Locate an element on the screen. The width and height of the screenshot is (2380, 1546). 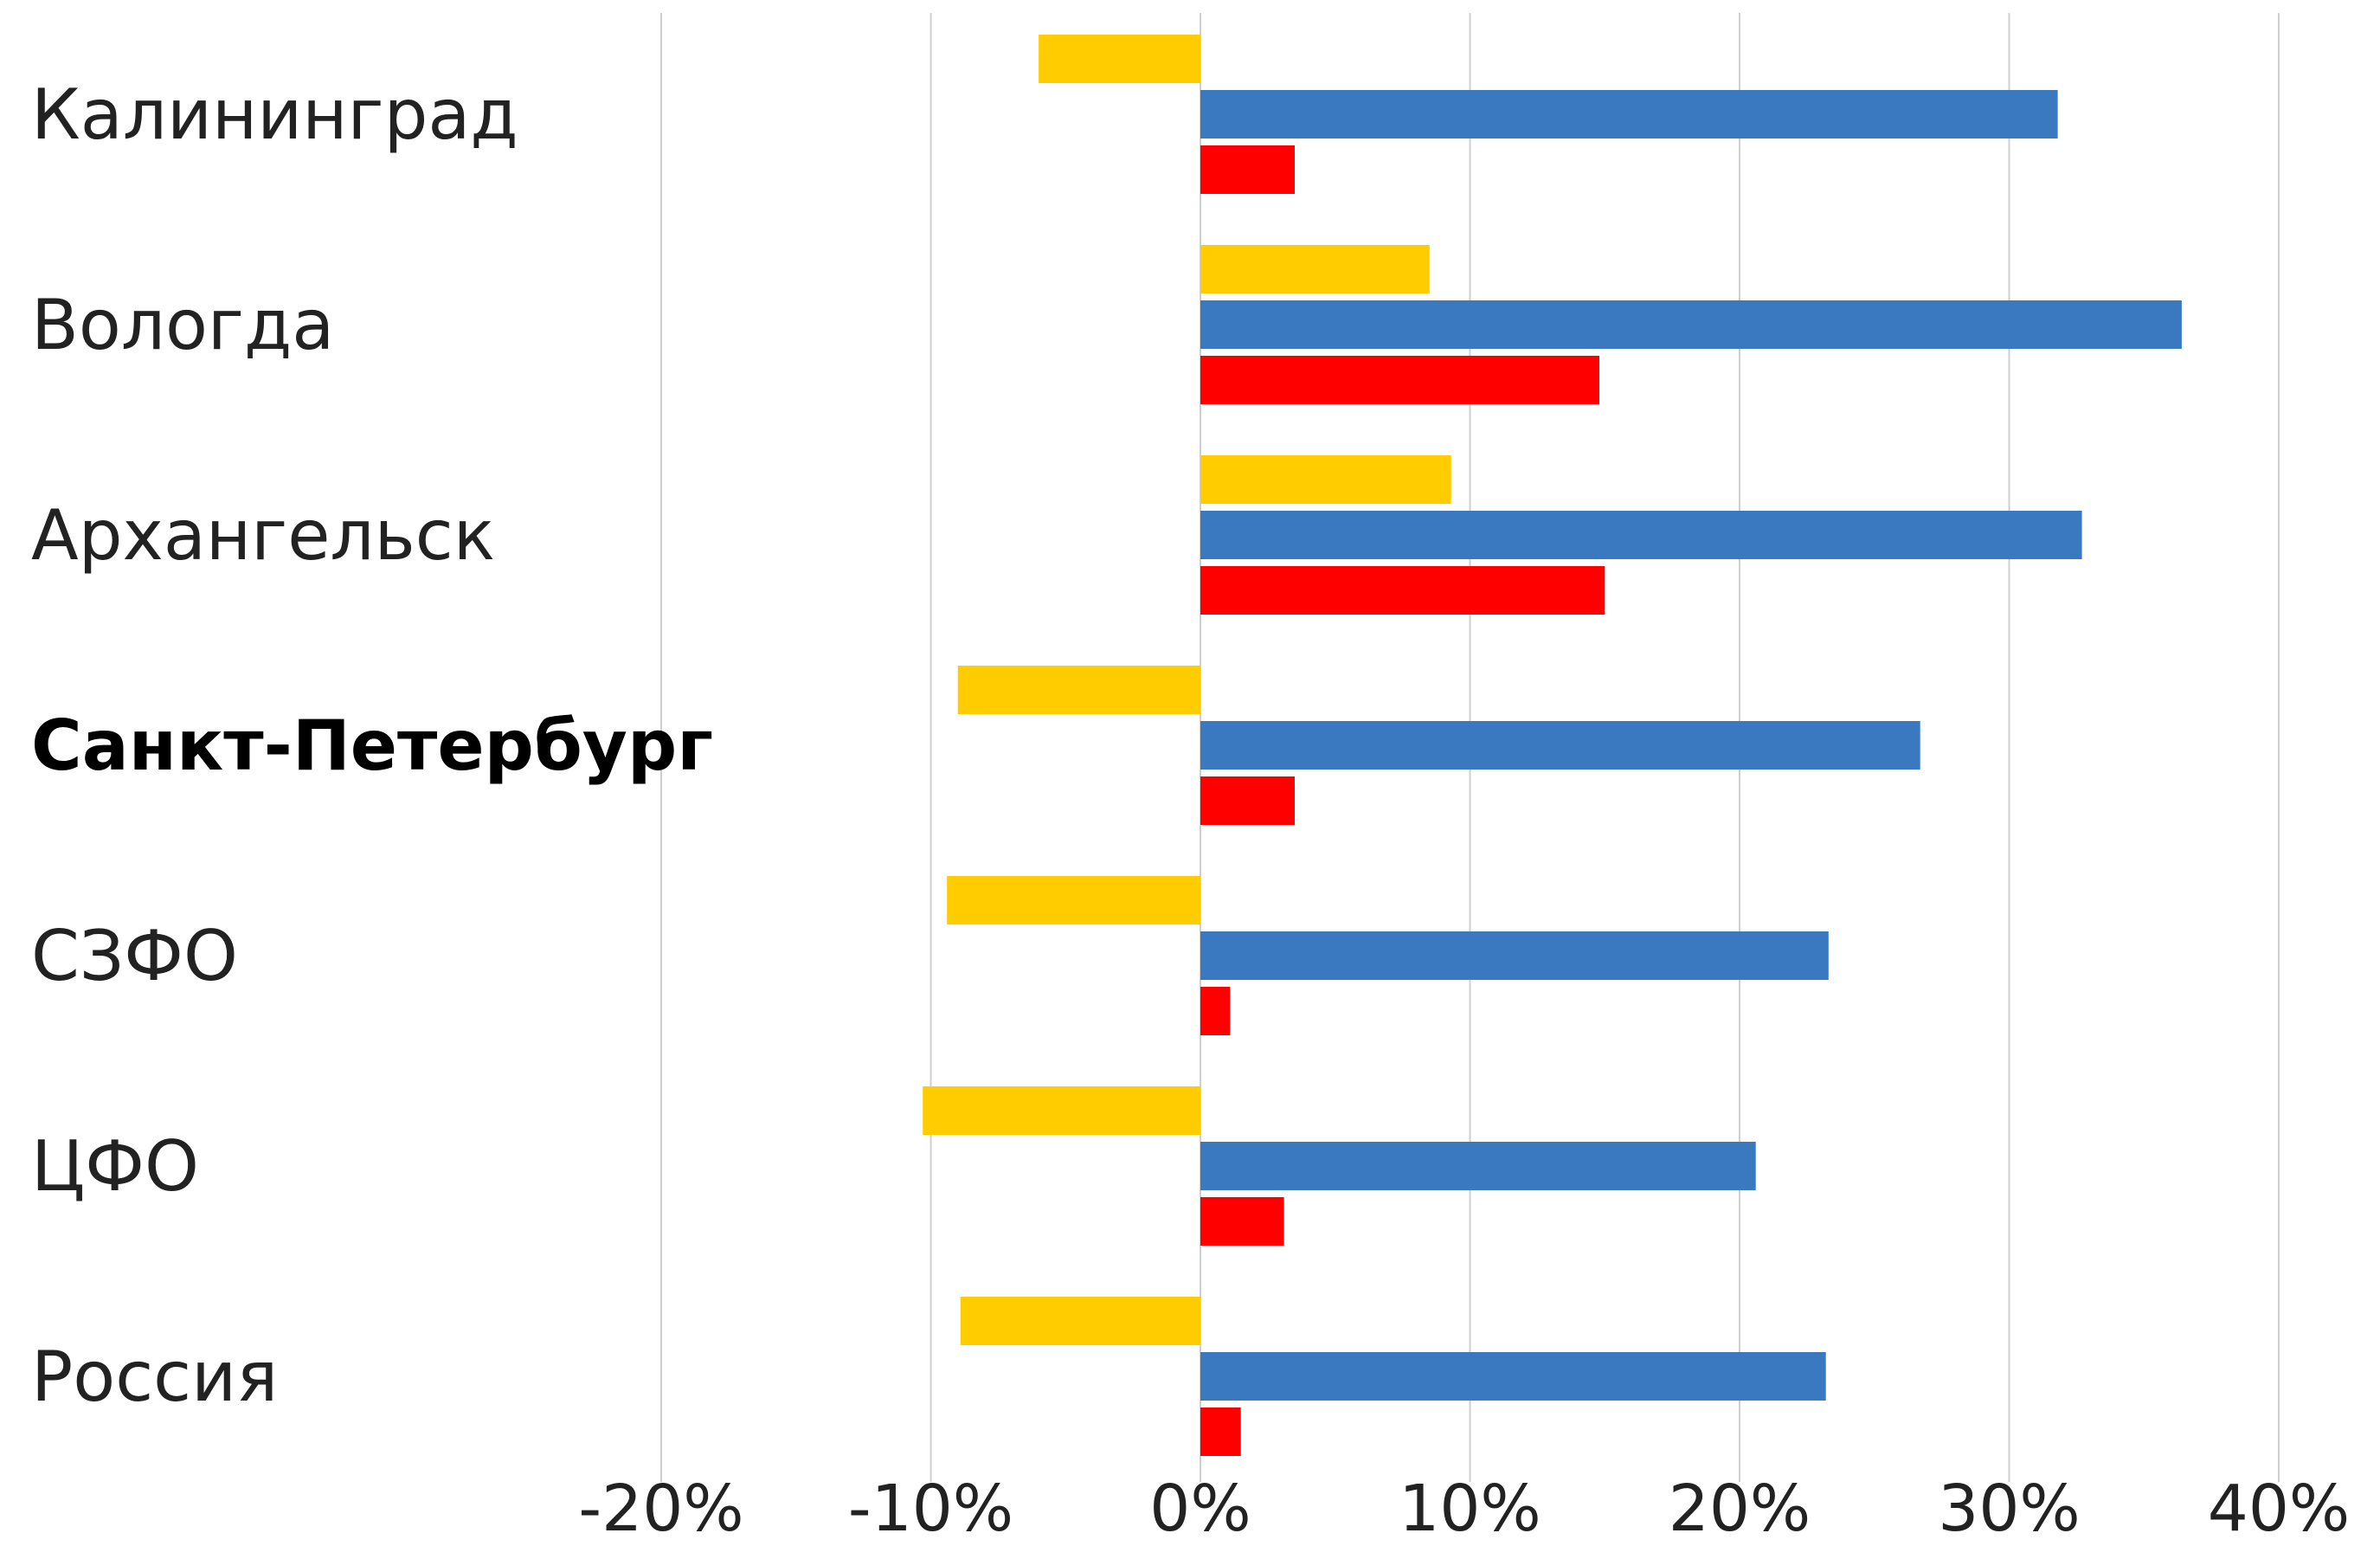
category-label: Архангельск is located at coordinates (263, 535).